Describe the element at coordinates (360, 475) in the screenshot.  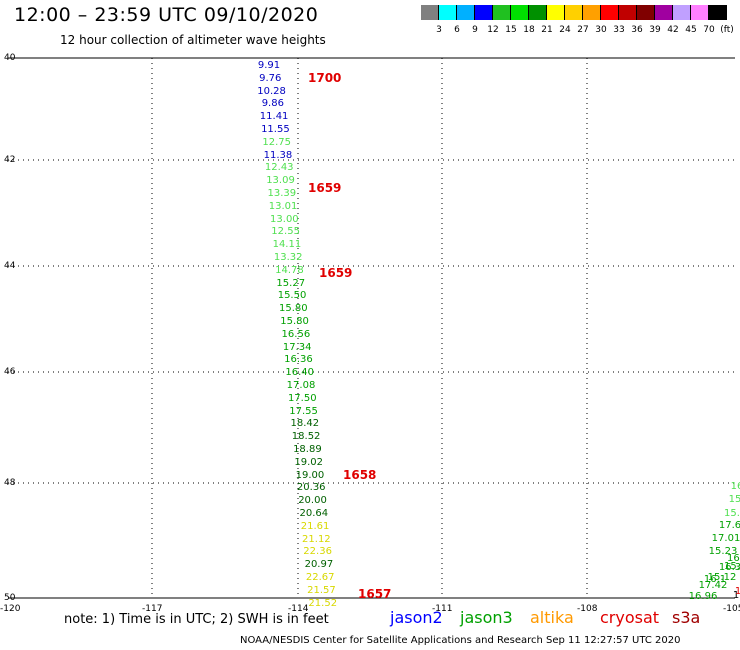
I see `pass-time-label: 1658` at that location.